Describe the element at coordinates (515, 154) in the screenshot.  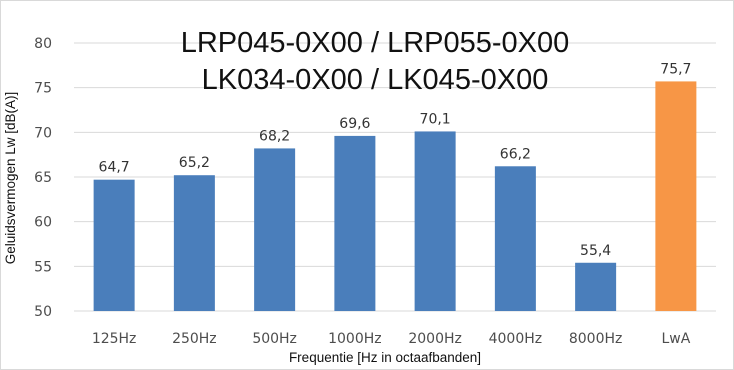
I see `data-label-4000hz: 66,2` at that location.